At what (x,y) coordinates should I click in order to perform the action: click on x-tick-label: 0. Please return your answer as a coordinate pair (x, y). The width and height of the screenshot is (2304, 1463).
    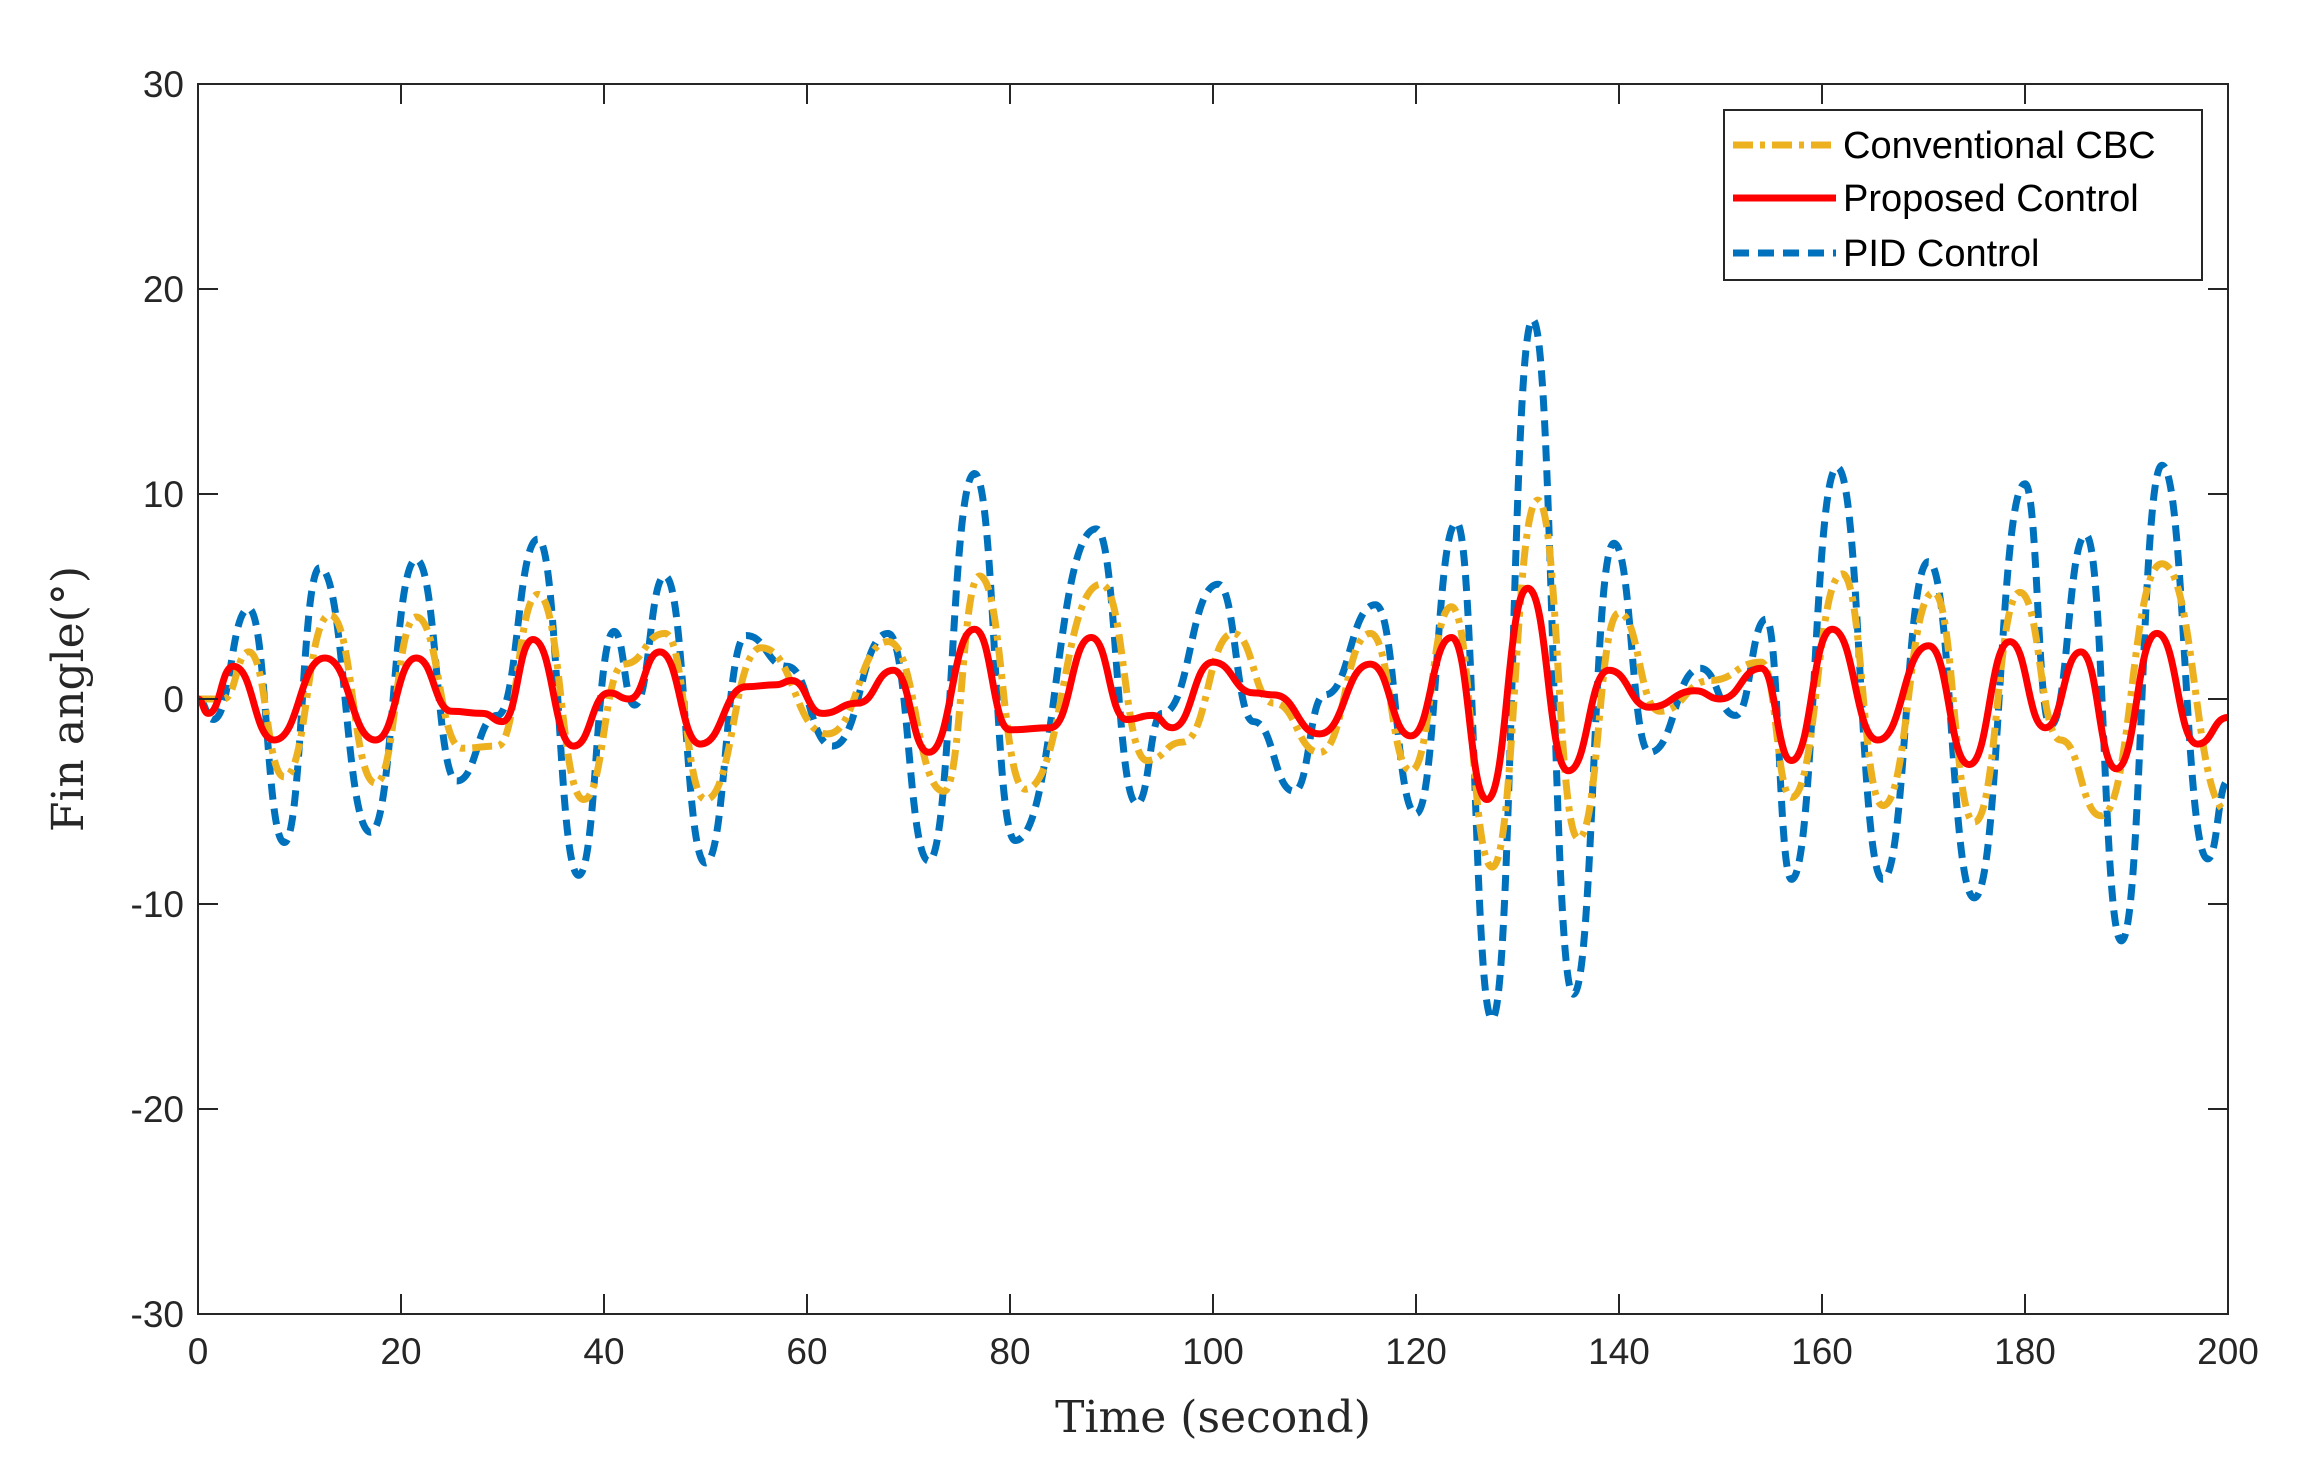
    Looking at the image, I should click on (198, 1351).